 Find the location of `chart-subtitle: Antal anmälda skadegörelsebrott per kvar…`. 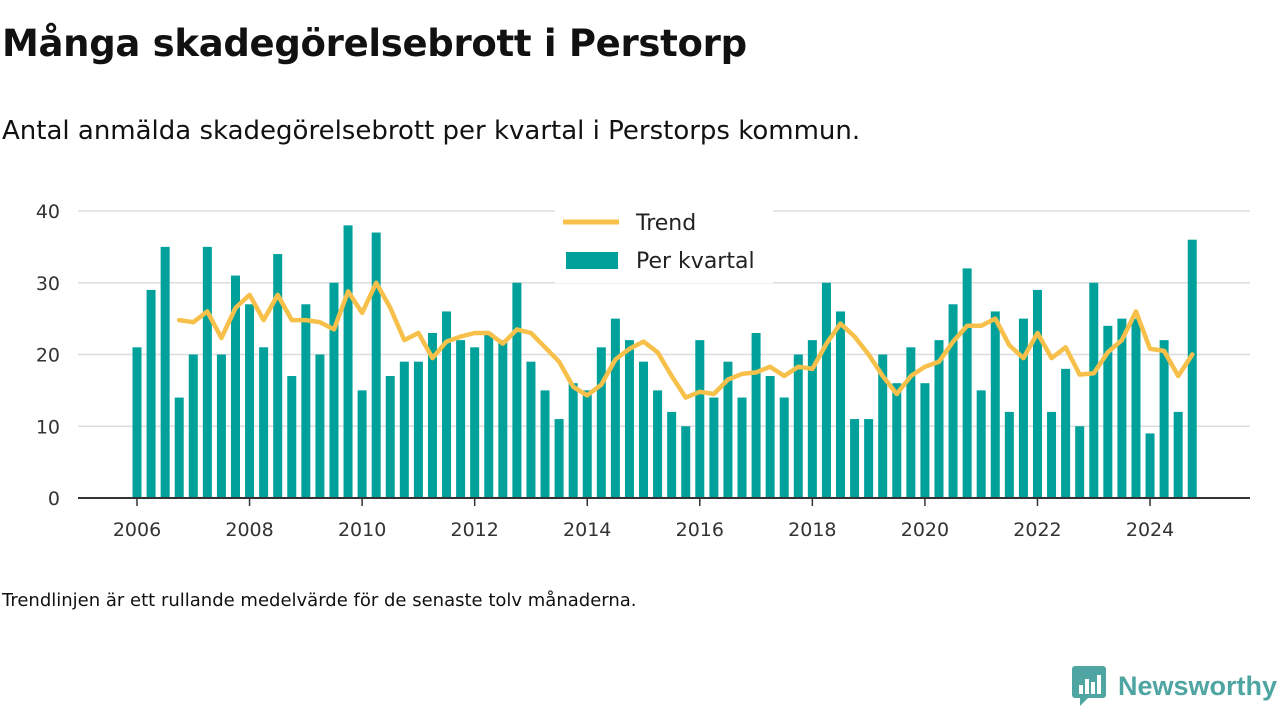

chart-subtitle: Antal anmälda skadegörelsebrott per kvar… is located at coordinates (431, 131).